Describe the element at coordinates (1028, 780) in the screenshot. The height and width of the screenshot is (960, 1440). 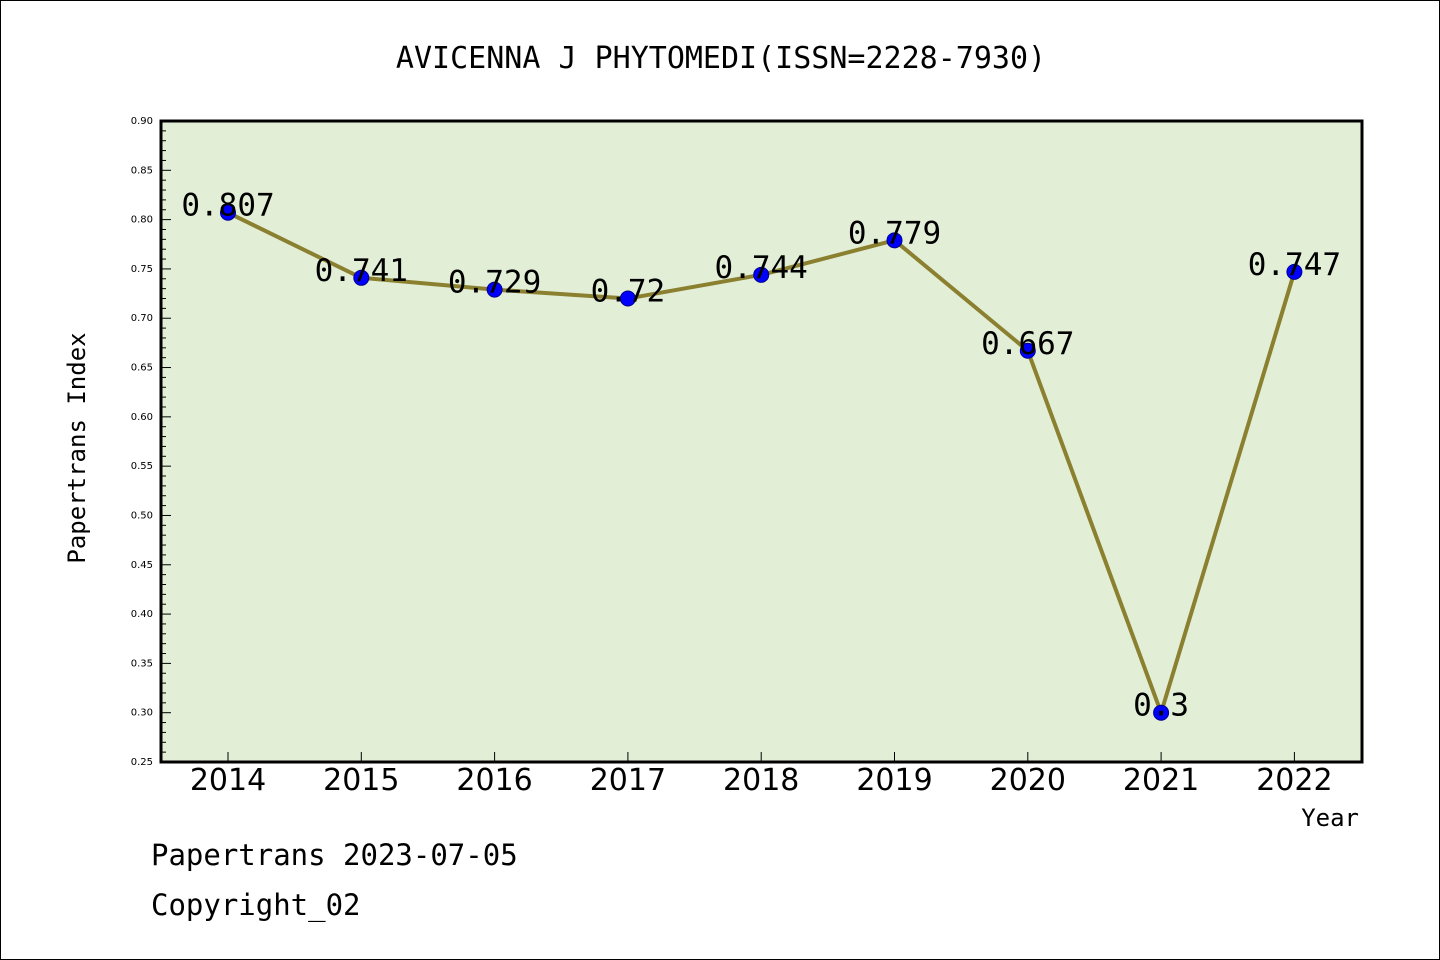
I see `x-tick-label: 2020` at that location.